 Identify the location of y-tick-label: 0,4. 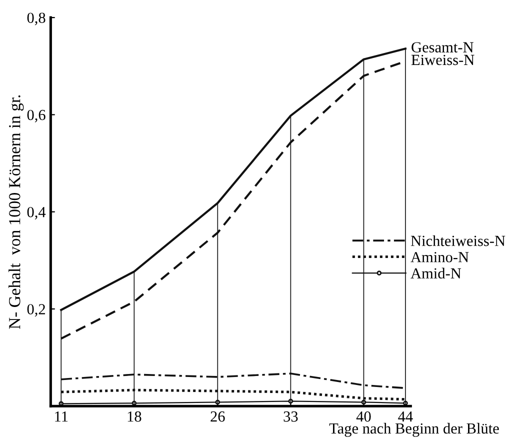
(36, 213).